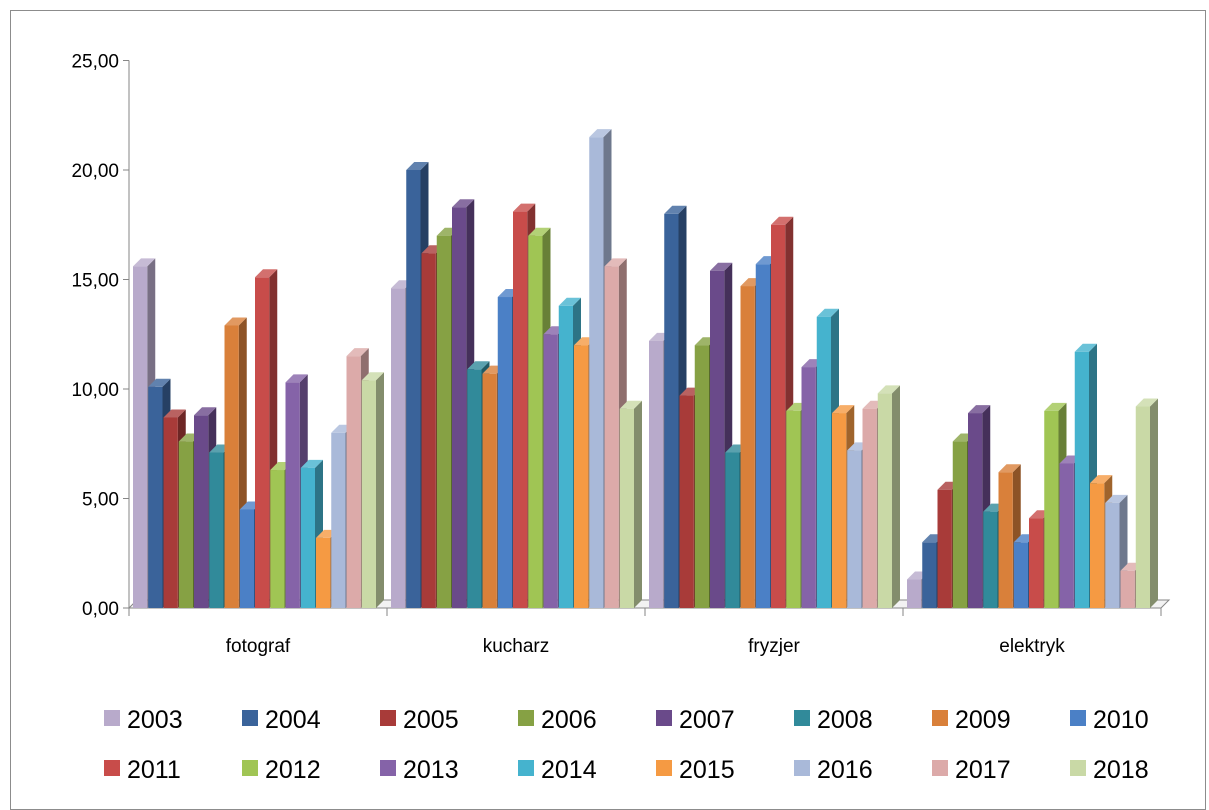  I want to click on legend-label: 2004, so click(293, 720).